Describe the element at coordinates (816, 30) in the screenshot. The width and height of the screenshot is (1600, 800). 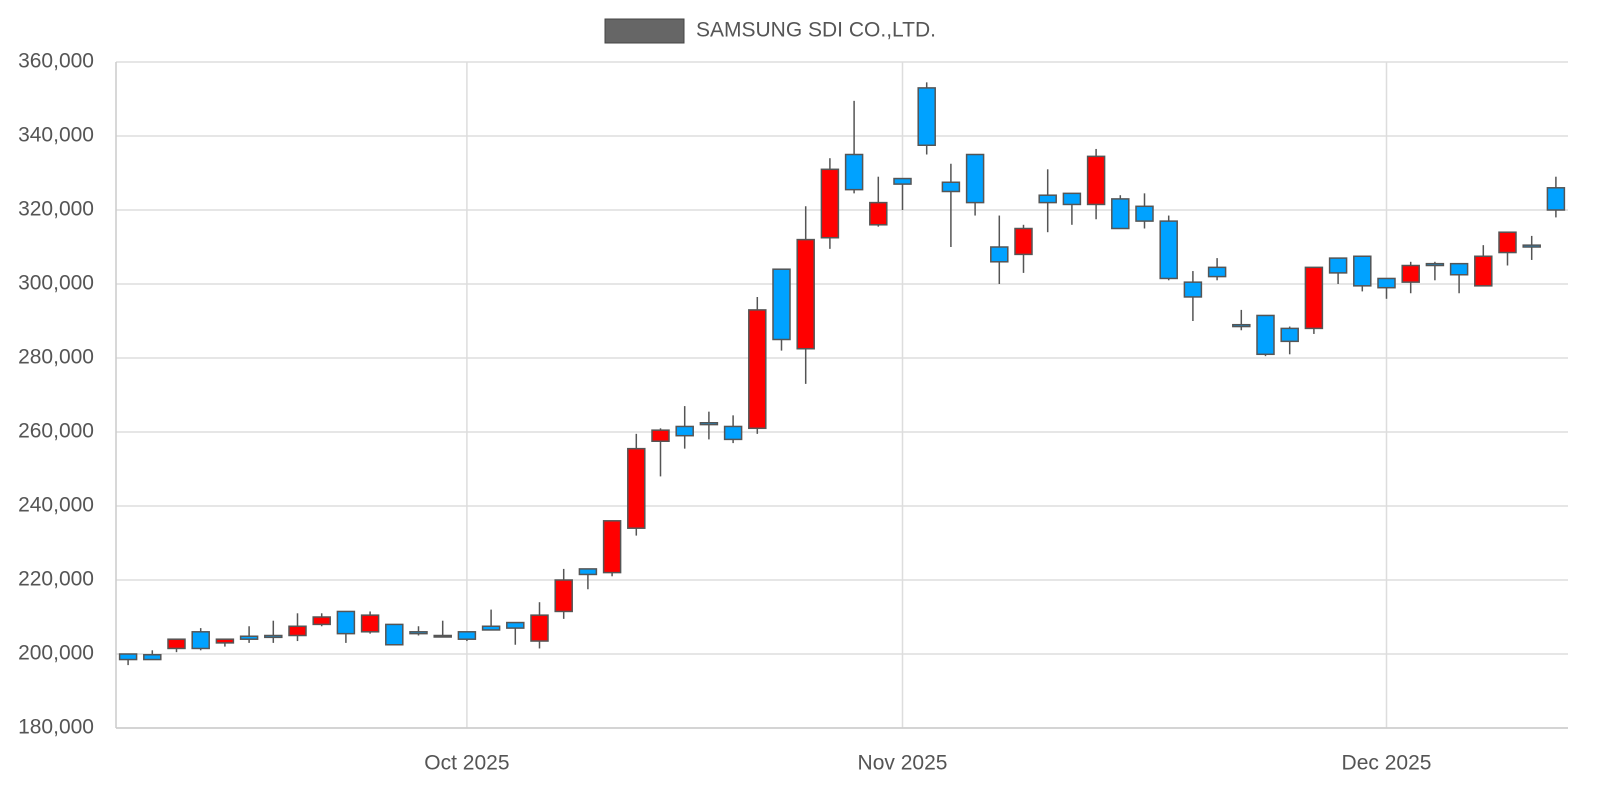
I see `legend-label: SAMSUNG SDI CO.,LTD.` at that location.